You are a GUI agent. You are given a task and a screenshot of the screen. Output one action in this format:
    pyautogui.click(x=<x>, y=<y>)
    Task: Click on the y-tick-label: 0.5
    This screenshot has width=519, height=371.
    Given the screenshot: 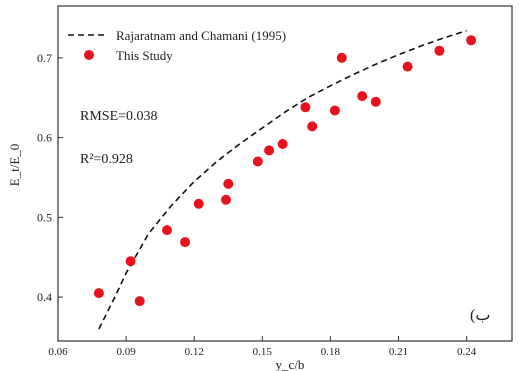 What is the action you would take?
    pyautogui.click(x=44, y=217)
    